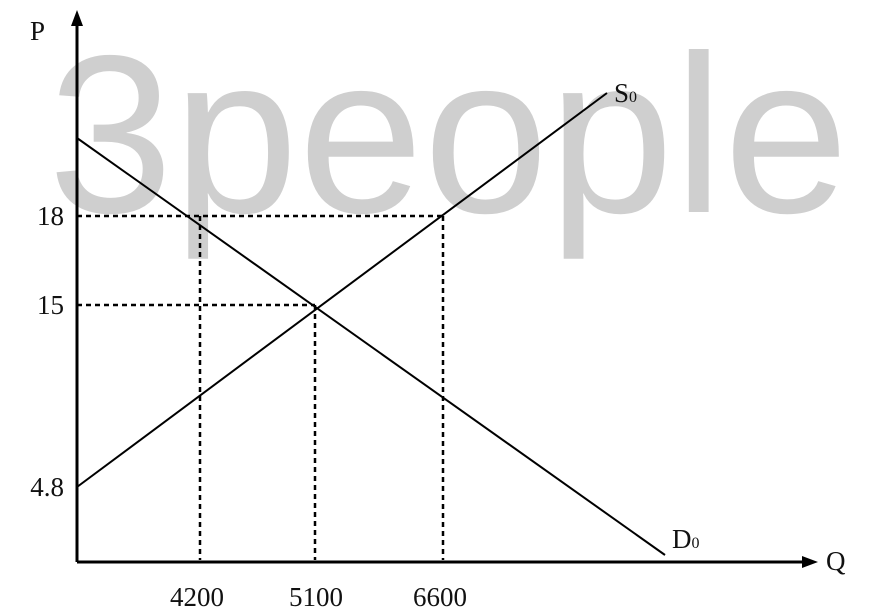  I want to click on y-axis-label: P, so click(37, 31).